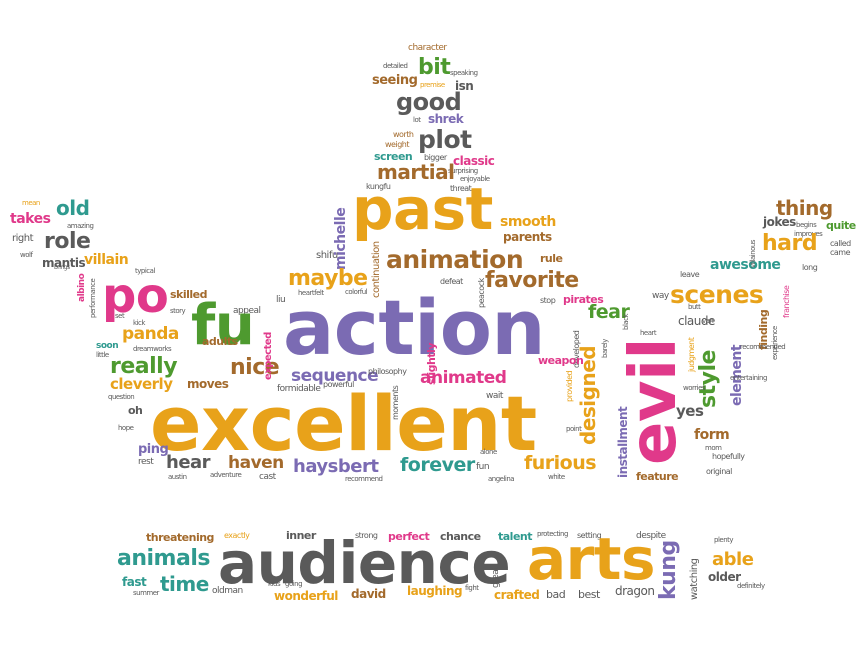 The image size is (864, 648). I want to click on cloud-word: role, so click(67, 241).